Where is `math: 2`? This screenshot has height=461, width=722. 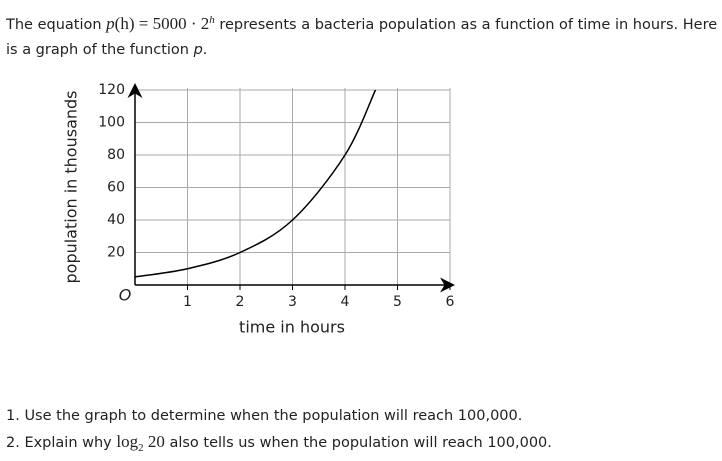
math: 2 is located at coordinates (141, 447).